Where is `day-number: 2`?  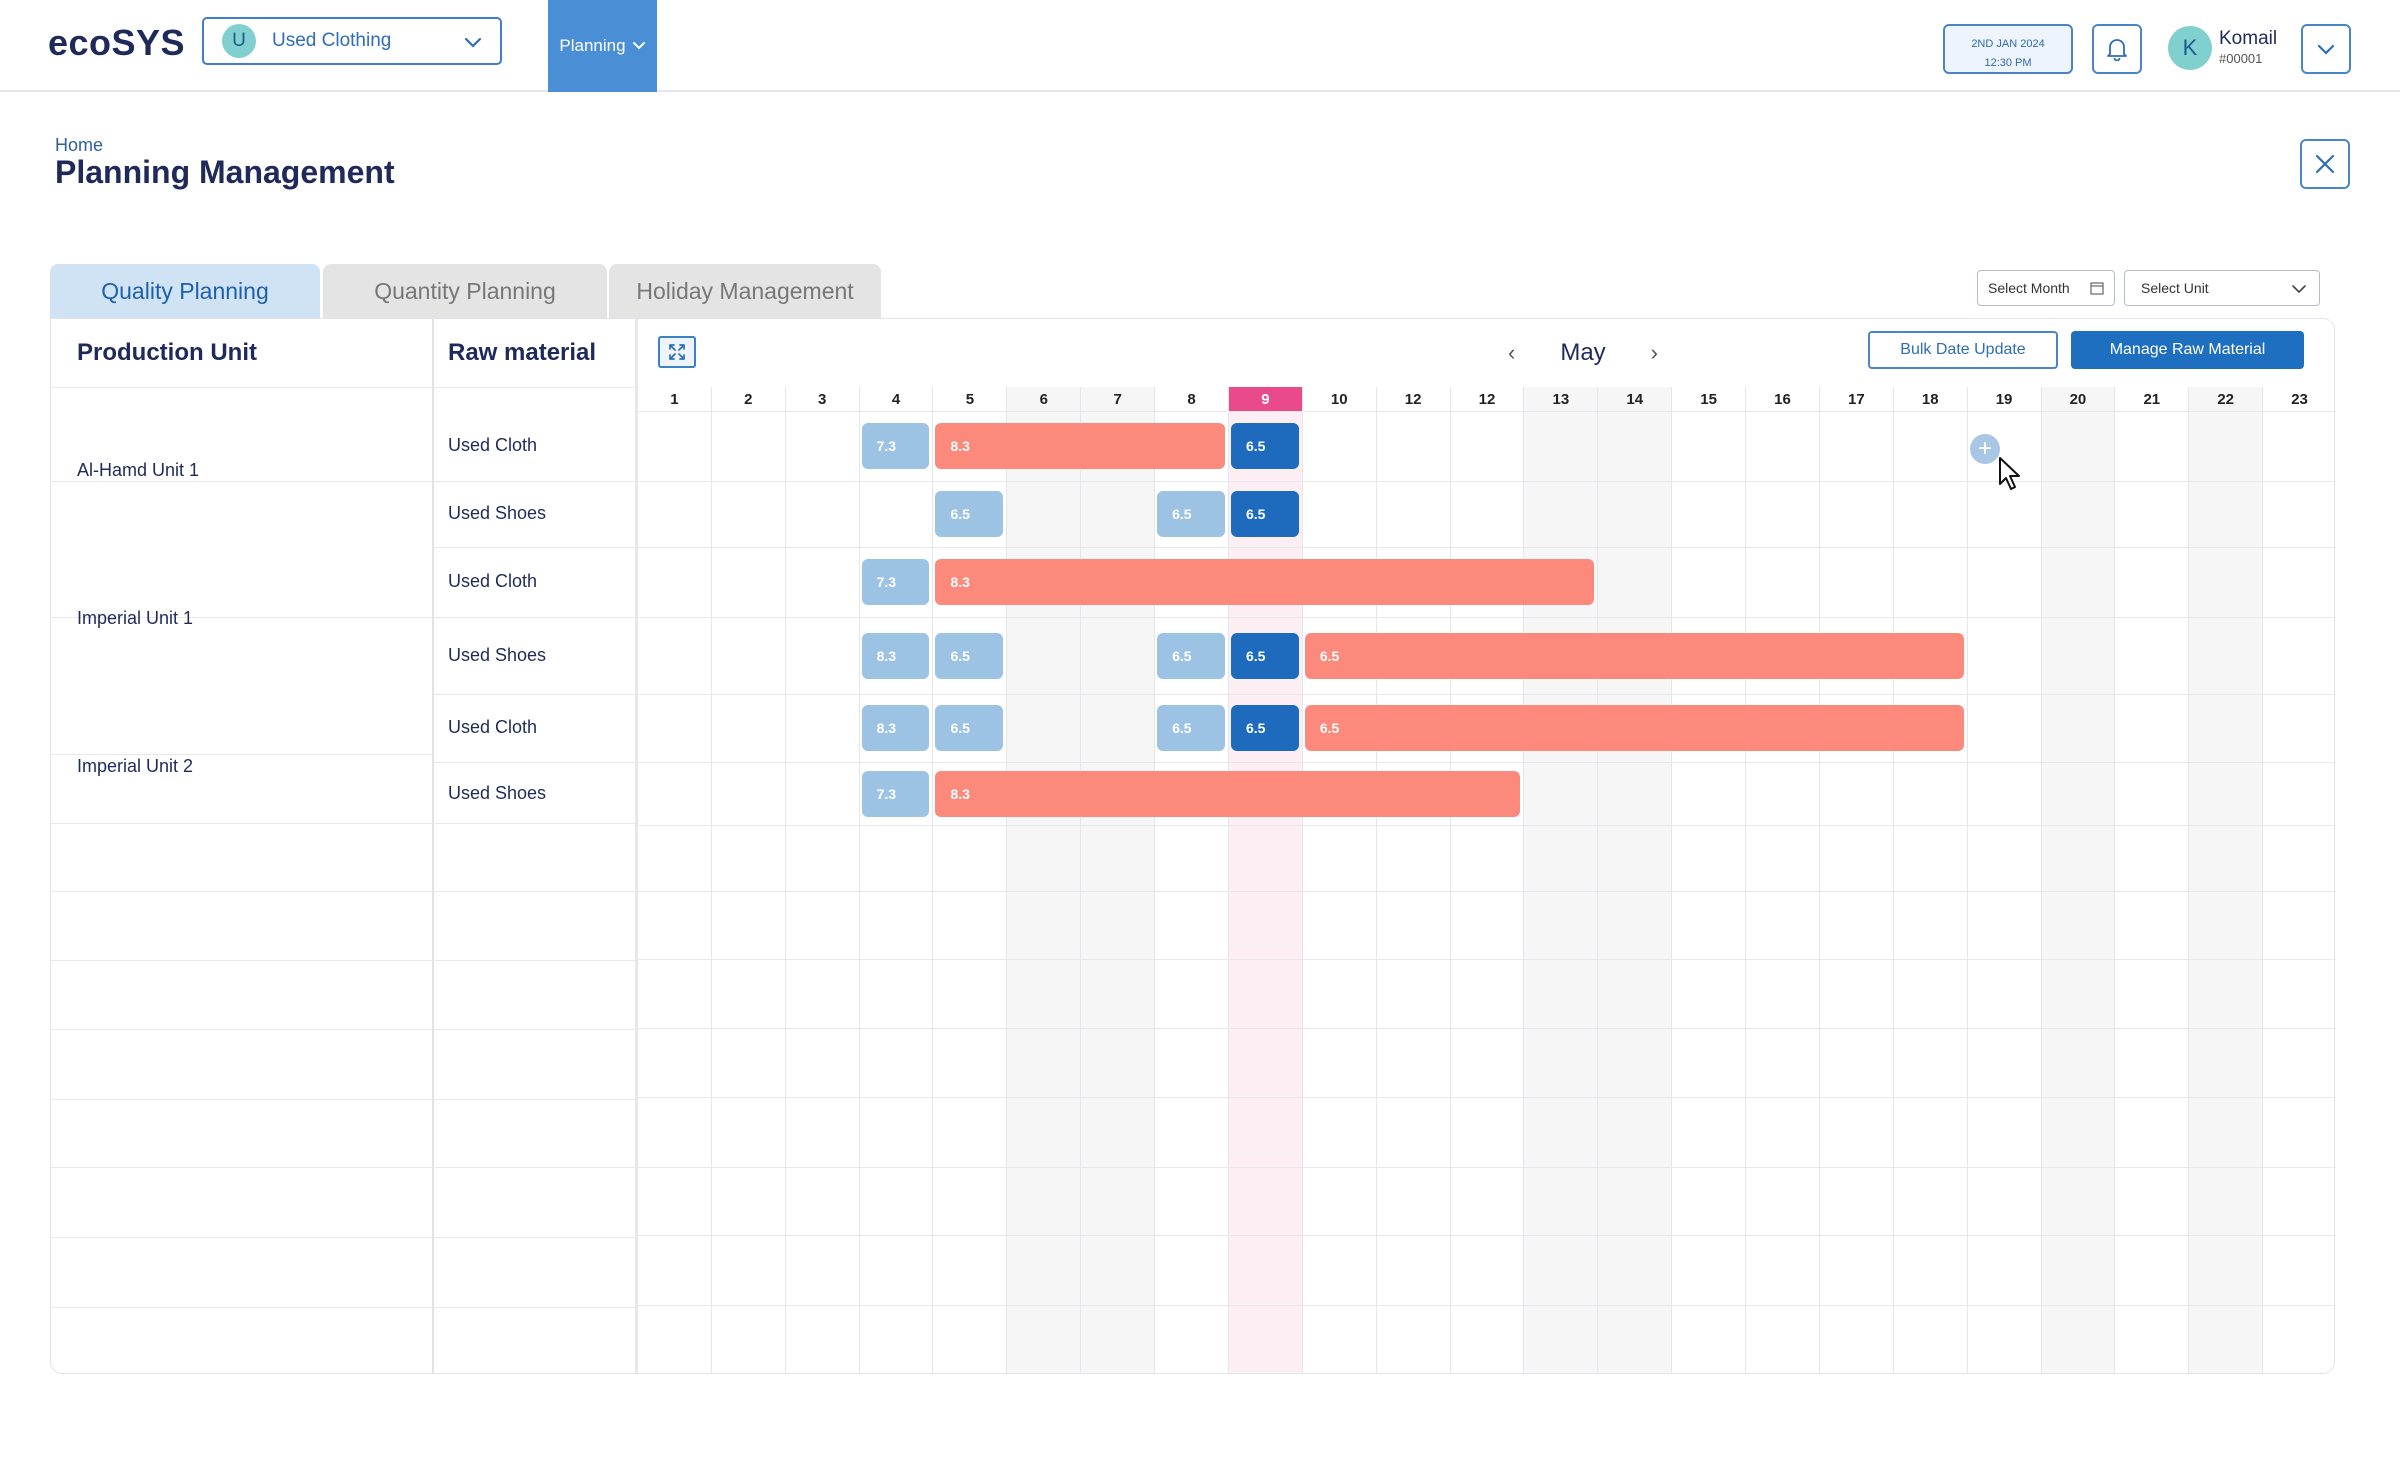
day-number: 2 is located at coordinates (748, 399).